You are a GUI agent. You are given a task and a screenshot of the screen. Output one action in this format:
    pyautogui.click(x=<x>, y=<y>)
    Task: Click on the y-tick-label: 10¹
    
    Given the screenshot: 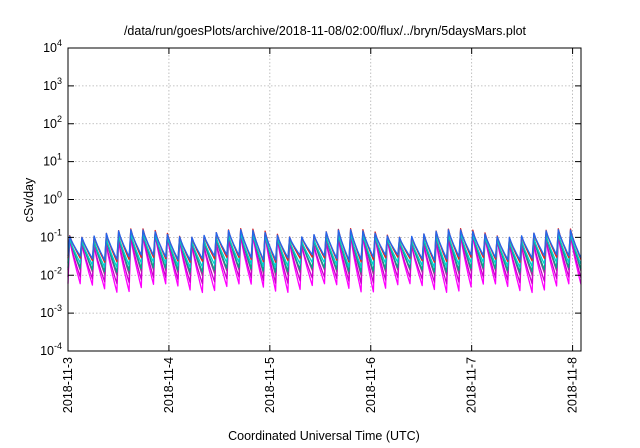 What is the action you would take?
    pyautogui.click(x=52, y=160)
    